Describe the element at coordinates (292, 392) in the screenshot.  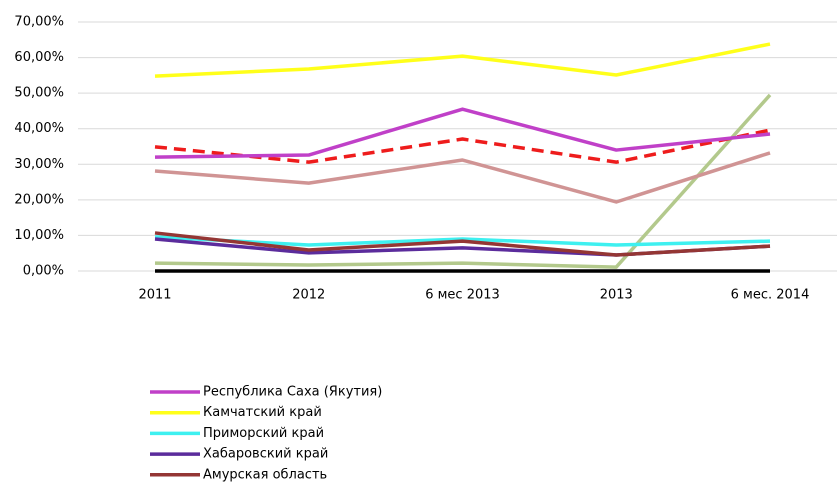
I see `legend-label: Республика Саха (Якутия)` at that location.